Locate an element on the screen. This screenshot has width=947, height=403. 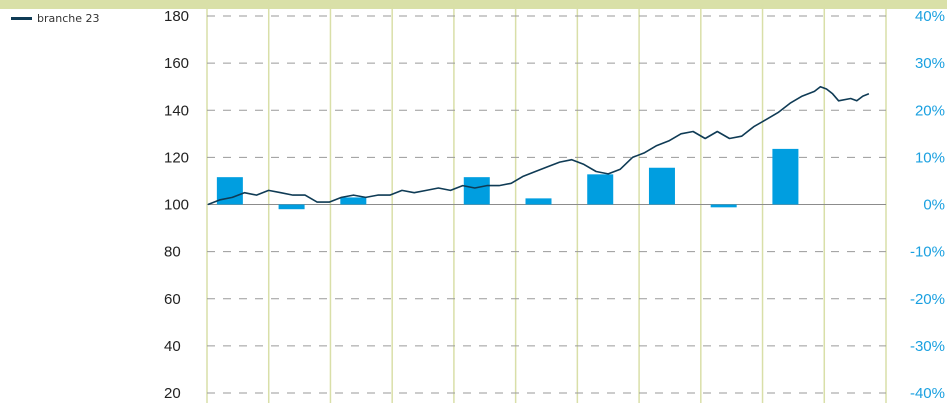
right-tick-label: 30% is located at coordinates (930, 63).